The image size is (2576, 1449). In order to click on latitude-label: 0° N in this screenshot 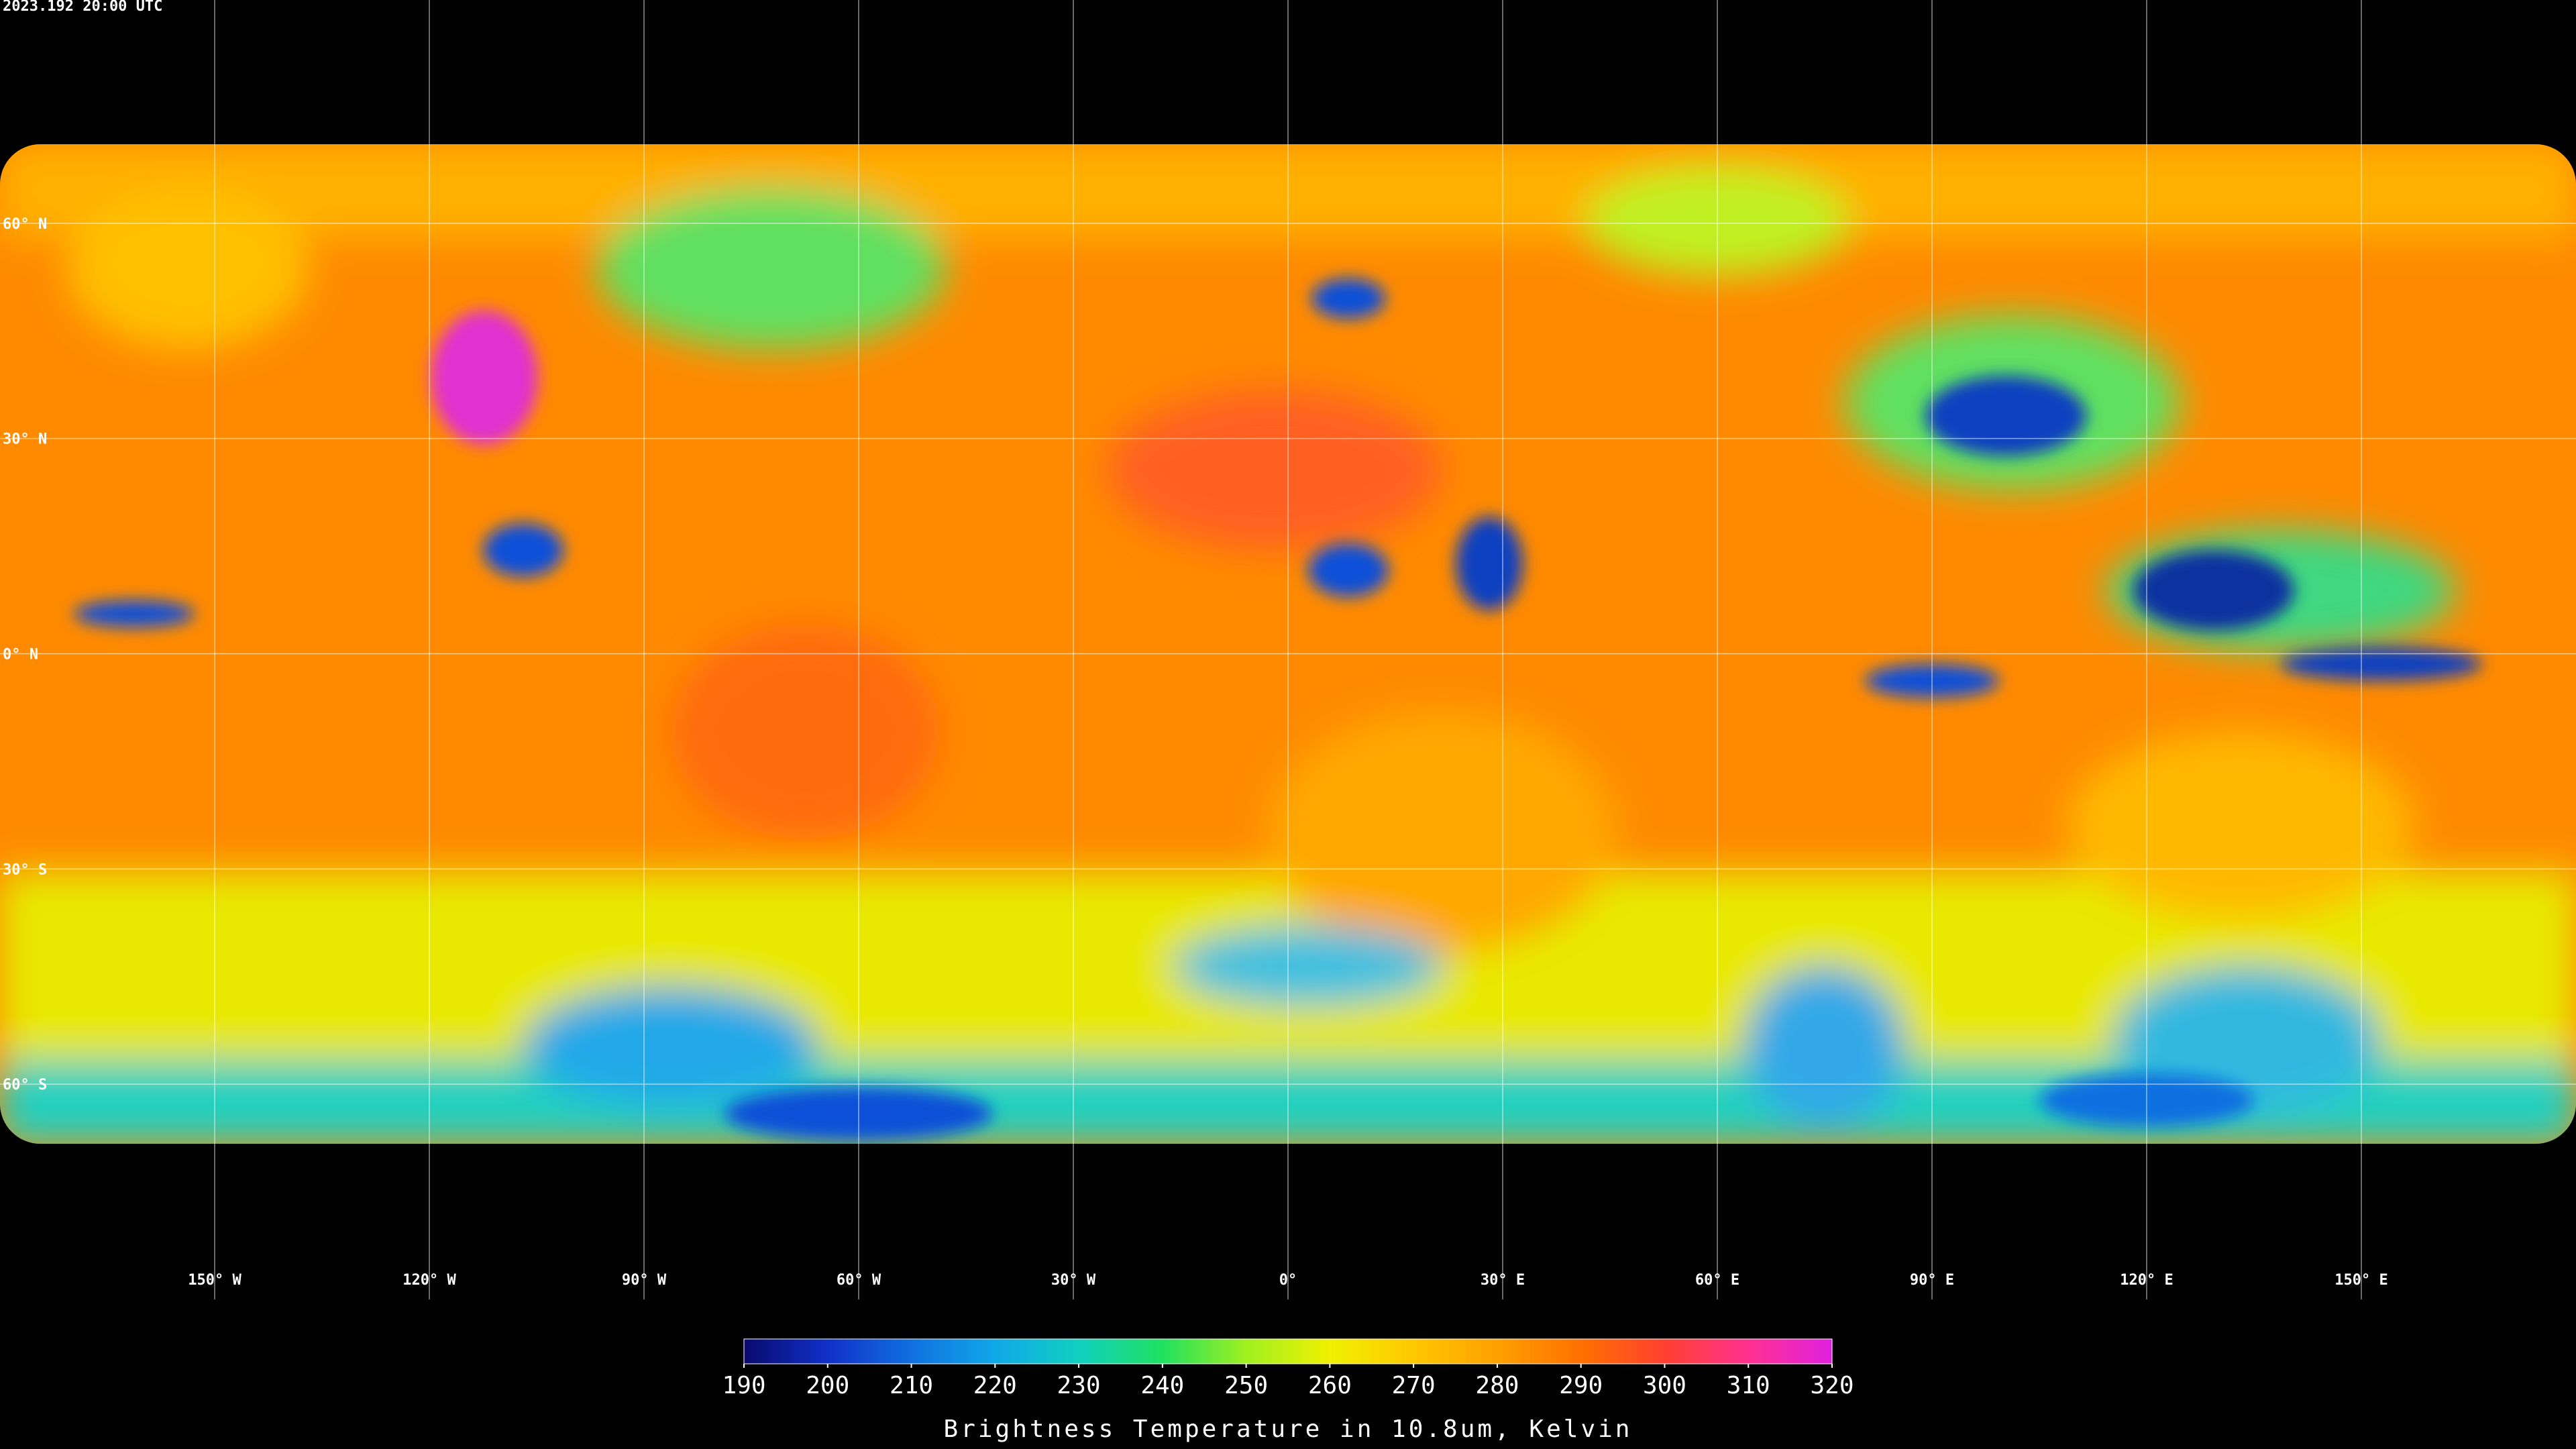, I will do `click(20, 655)`.